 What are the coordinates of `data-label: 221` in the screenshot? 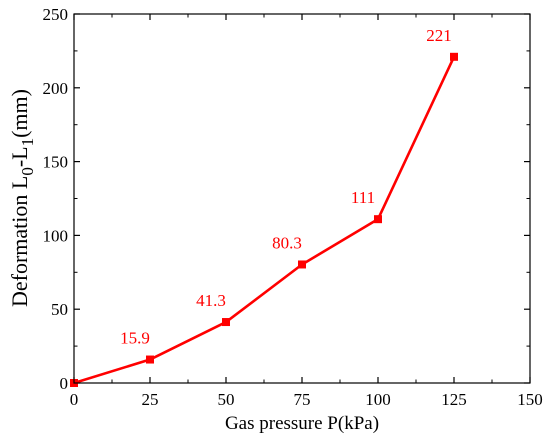 It's located at (439, 35).